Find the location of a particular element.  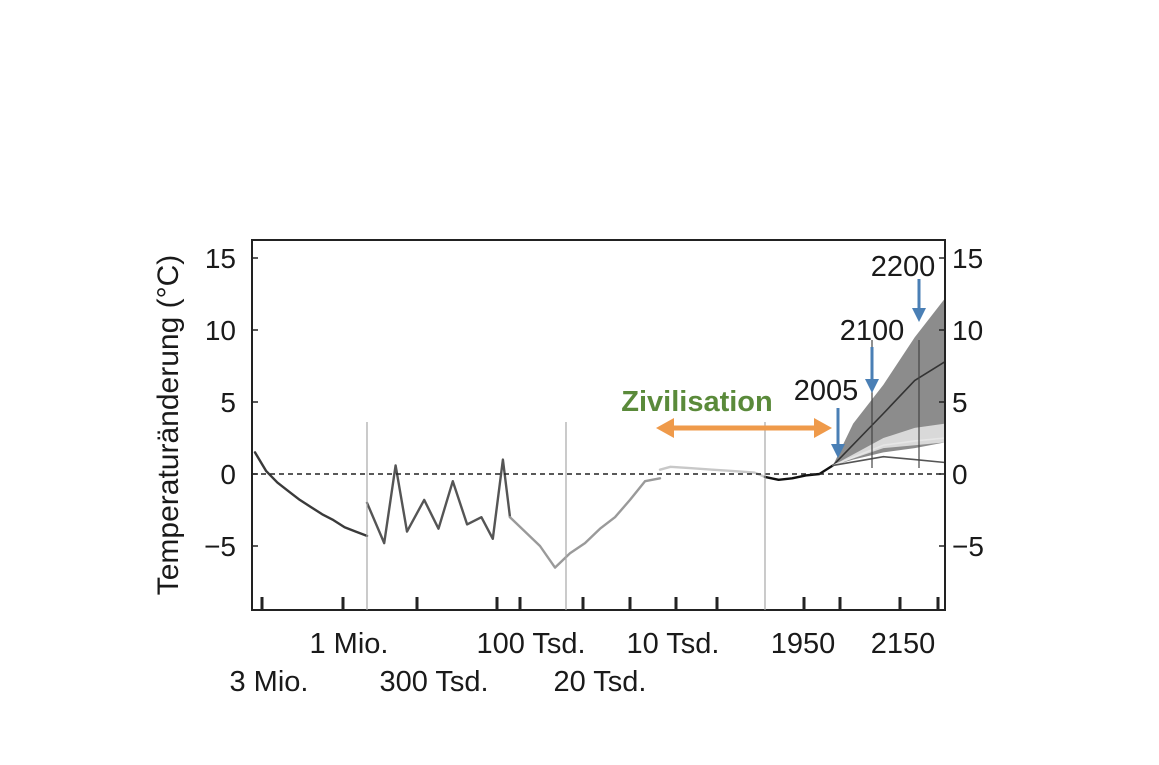

y-tick-label-left-3: 0 is located at coordinates (228, 474).